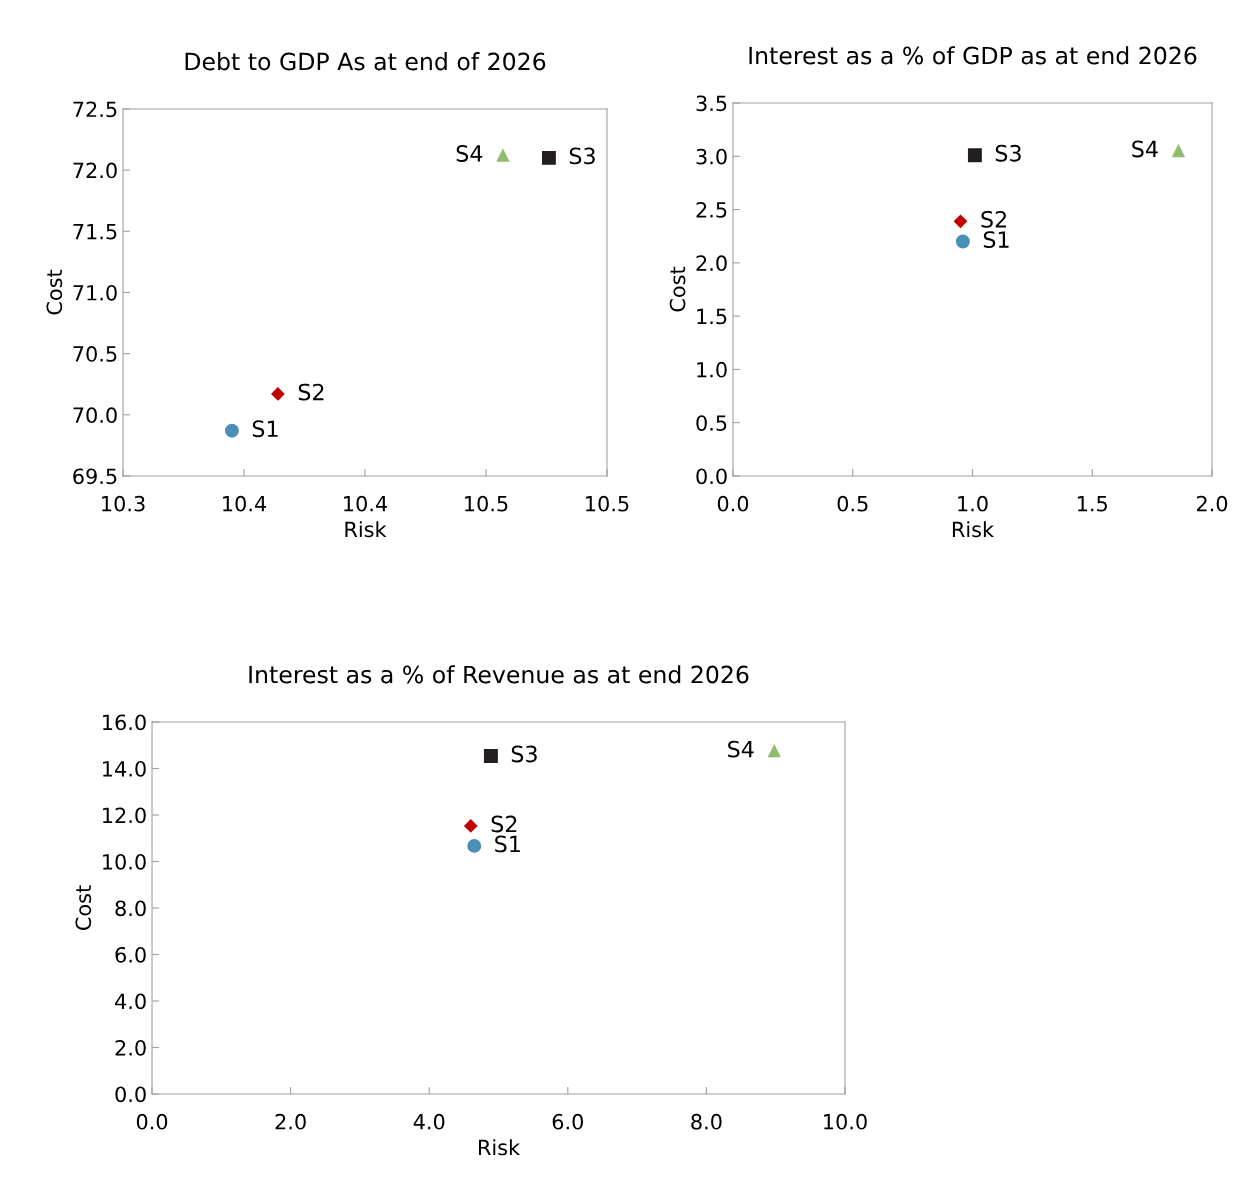 The image size is (1239, 1192). I want to click on y-tick-label: 72.5, so click(95, 109).